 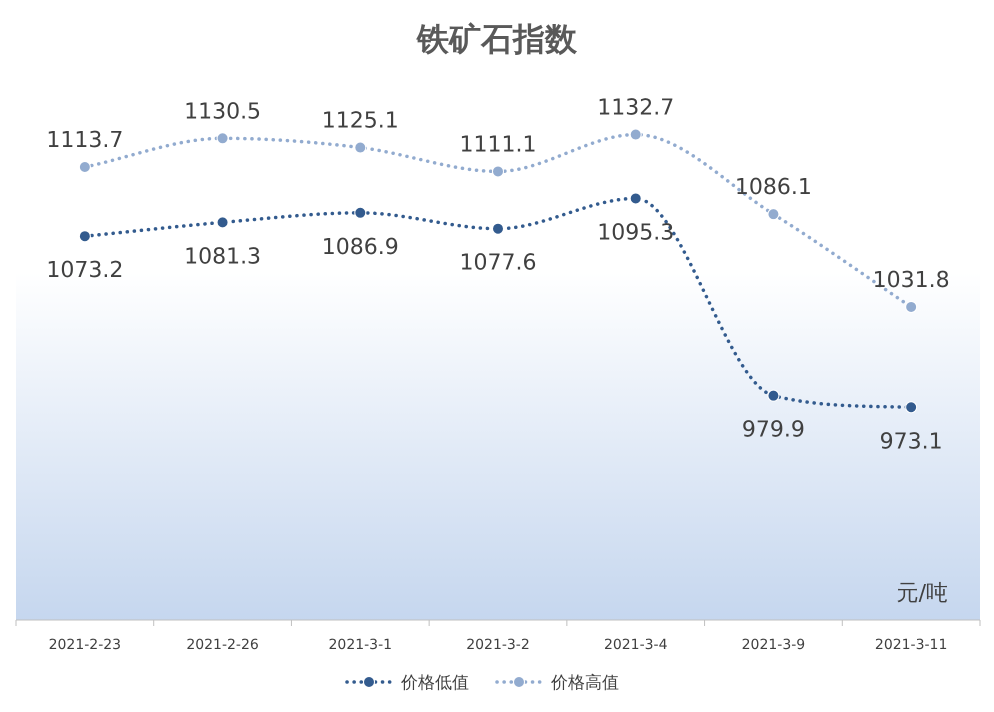 I want to click on data-label: 1086.9, so click(x=360, y=247).